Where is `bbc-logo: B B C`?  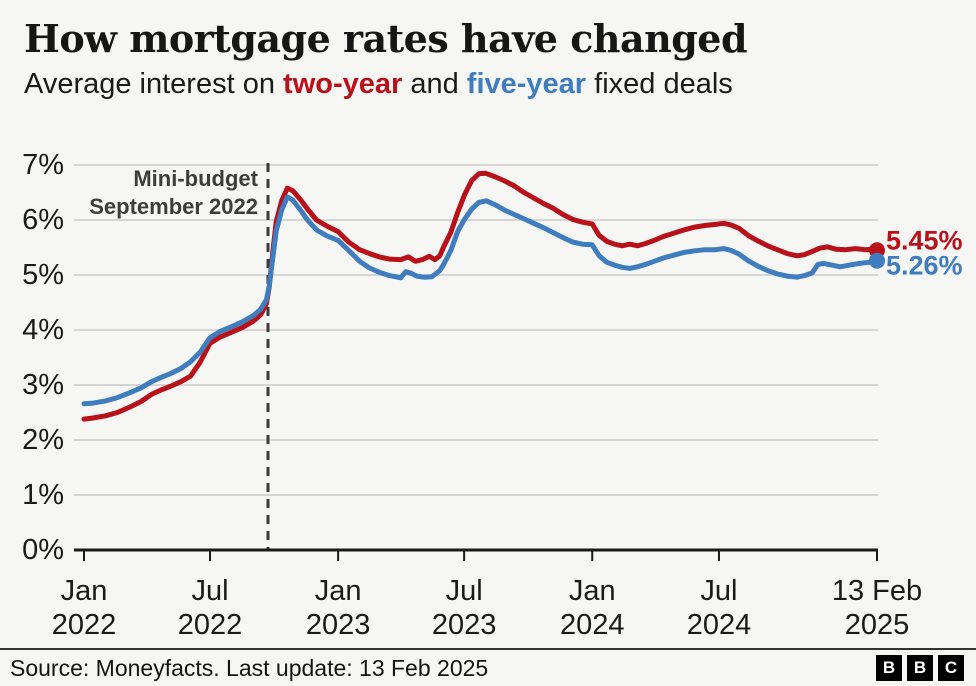
bbc-logo: B B C is located at coordinates (920, 668).